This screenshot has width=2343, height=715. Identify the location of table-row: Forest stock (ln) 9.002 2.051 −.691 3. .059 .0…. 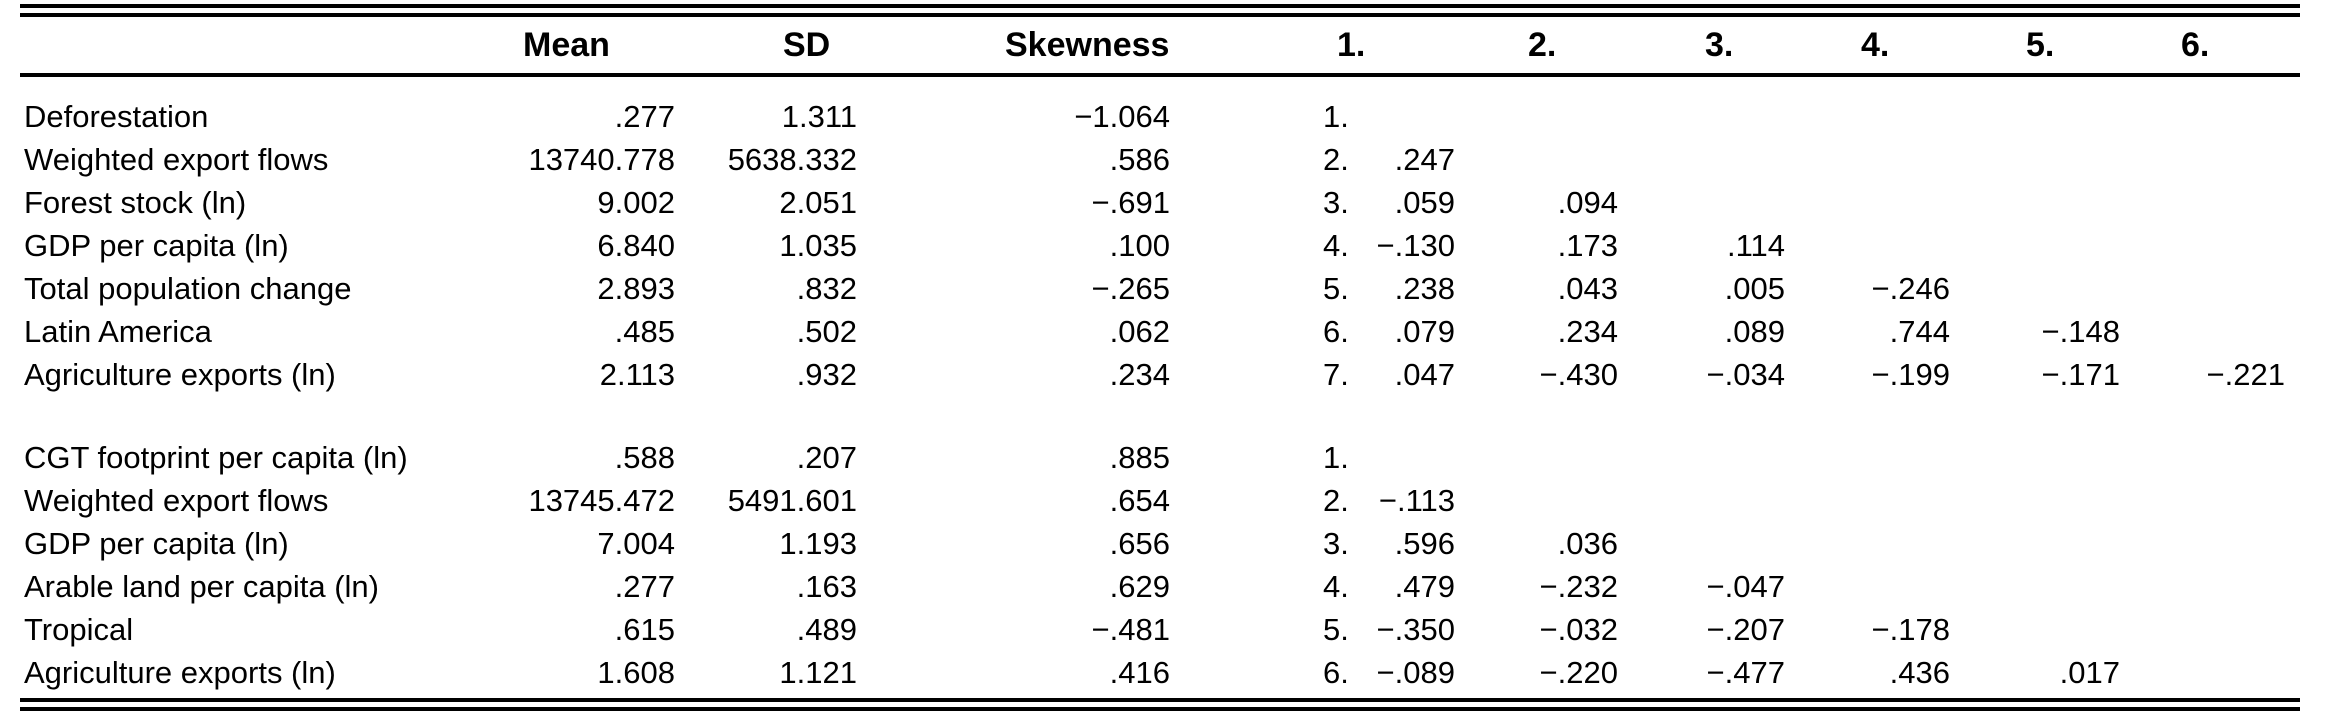
(1160, 202).